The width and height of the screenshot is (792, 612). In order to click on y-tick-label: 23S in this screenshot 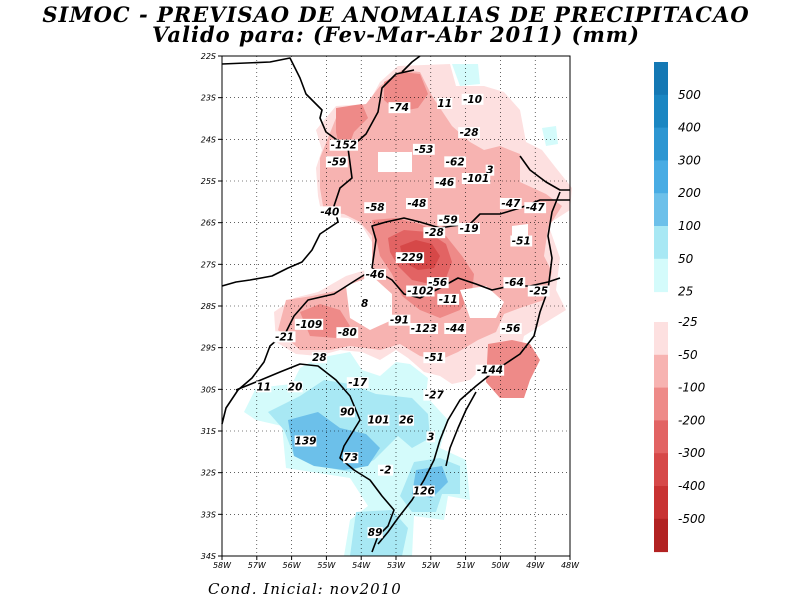, I will do `click(208, 98)`.